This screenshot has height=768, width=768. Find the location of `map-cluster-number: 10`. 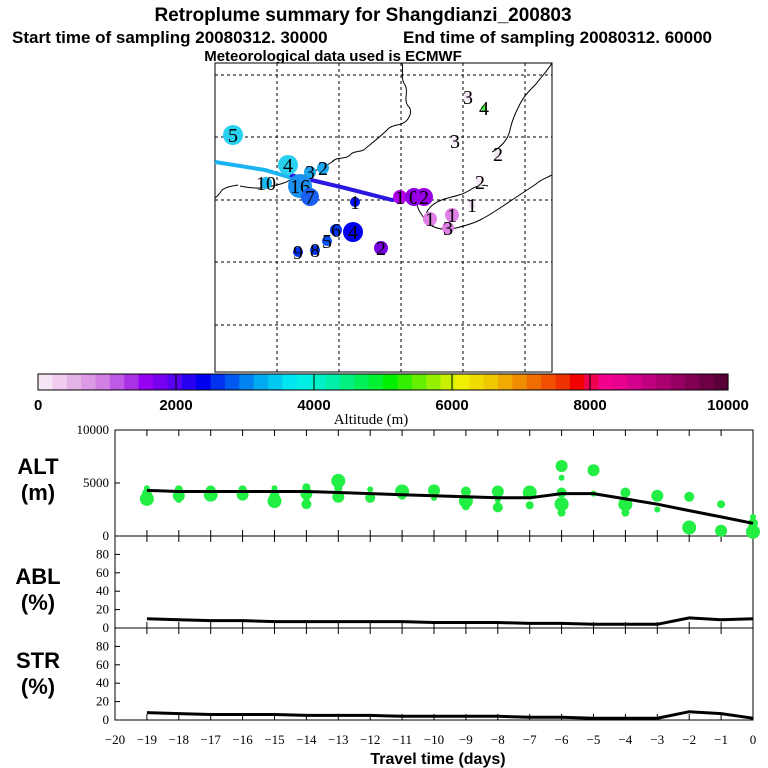

map-cluster-number: 10 is located at coordinates (266, 184).